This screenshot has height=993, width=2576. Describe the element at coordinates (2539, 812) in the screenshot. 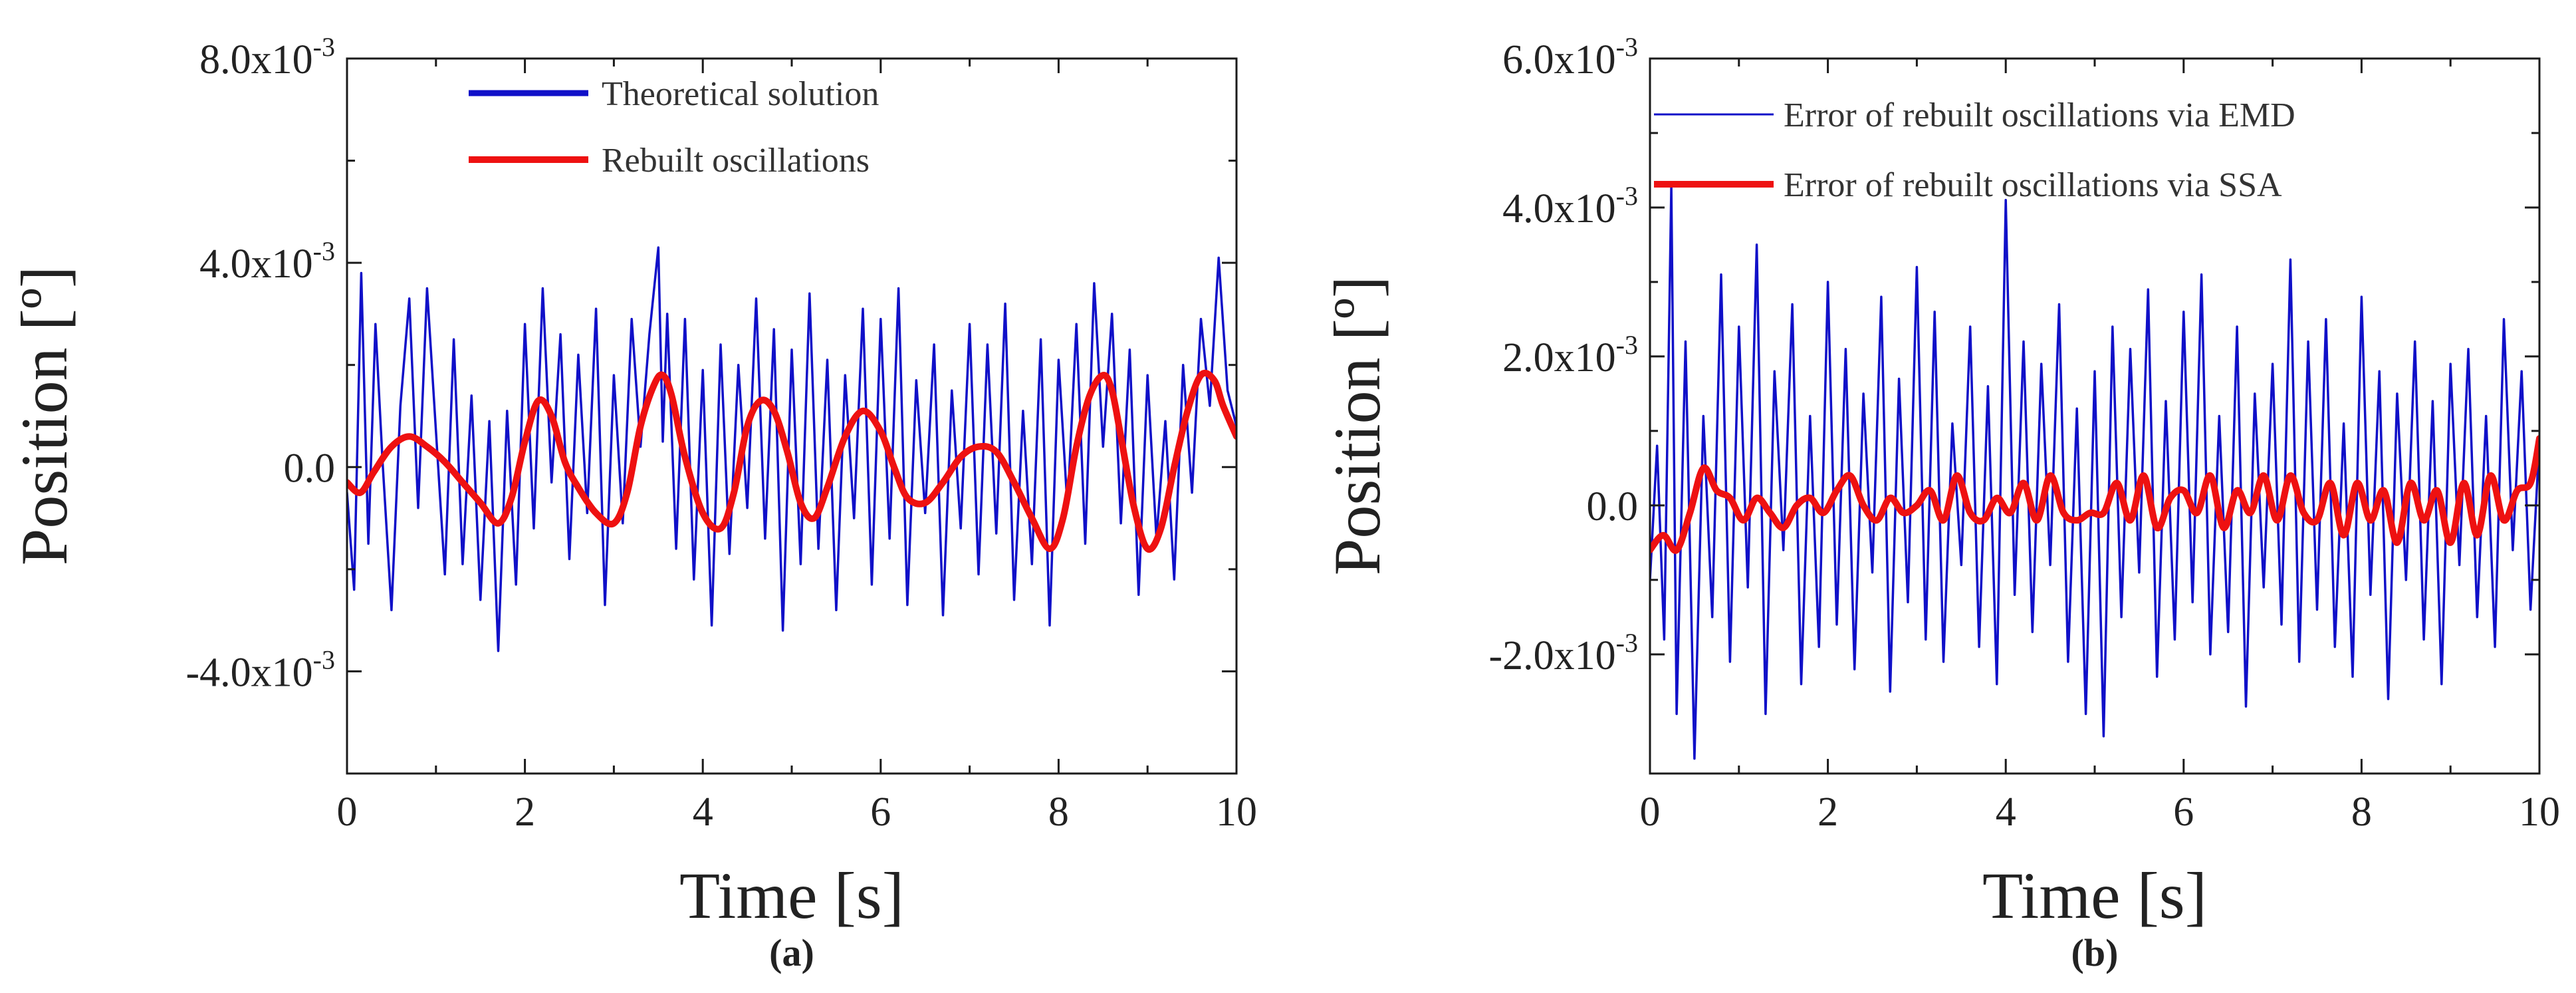

I see `panel-b-xtick-label: 10` at that location.